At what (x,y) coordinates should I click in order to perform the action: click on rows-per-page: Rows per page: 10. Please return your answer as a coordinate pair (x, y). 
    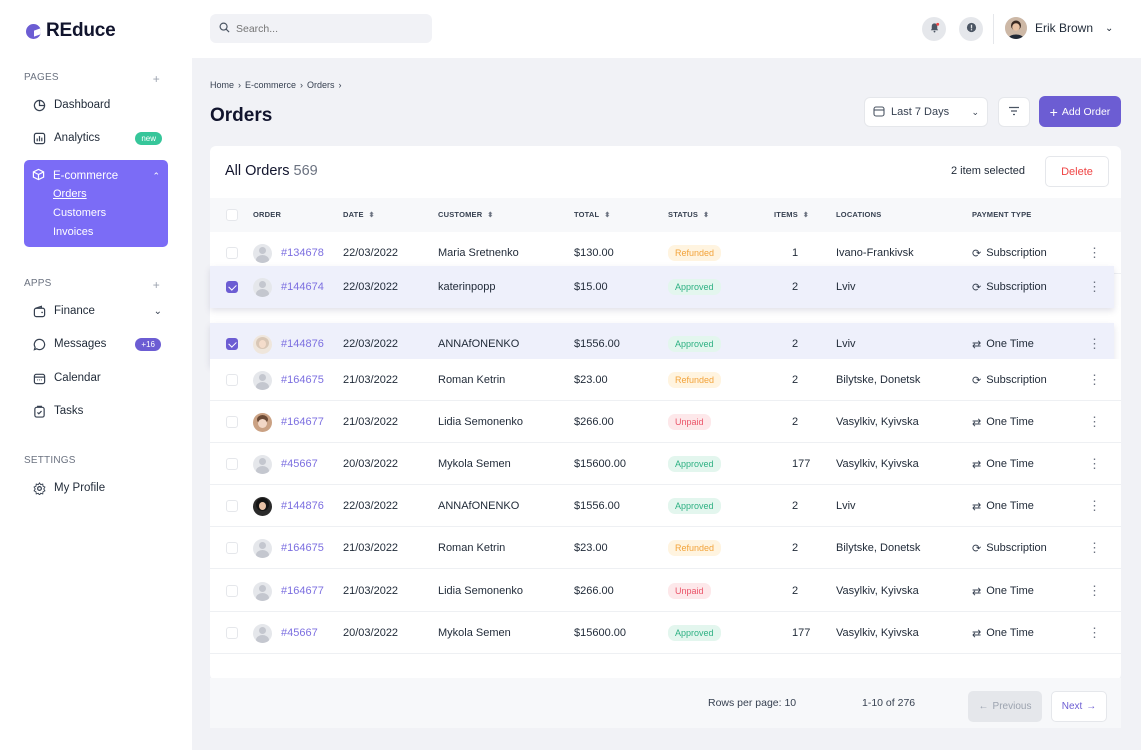
    Looking at the image, I should click on (752, 703).